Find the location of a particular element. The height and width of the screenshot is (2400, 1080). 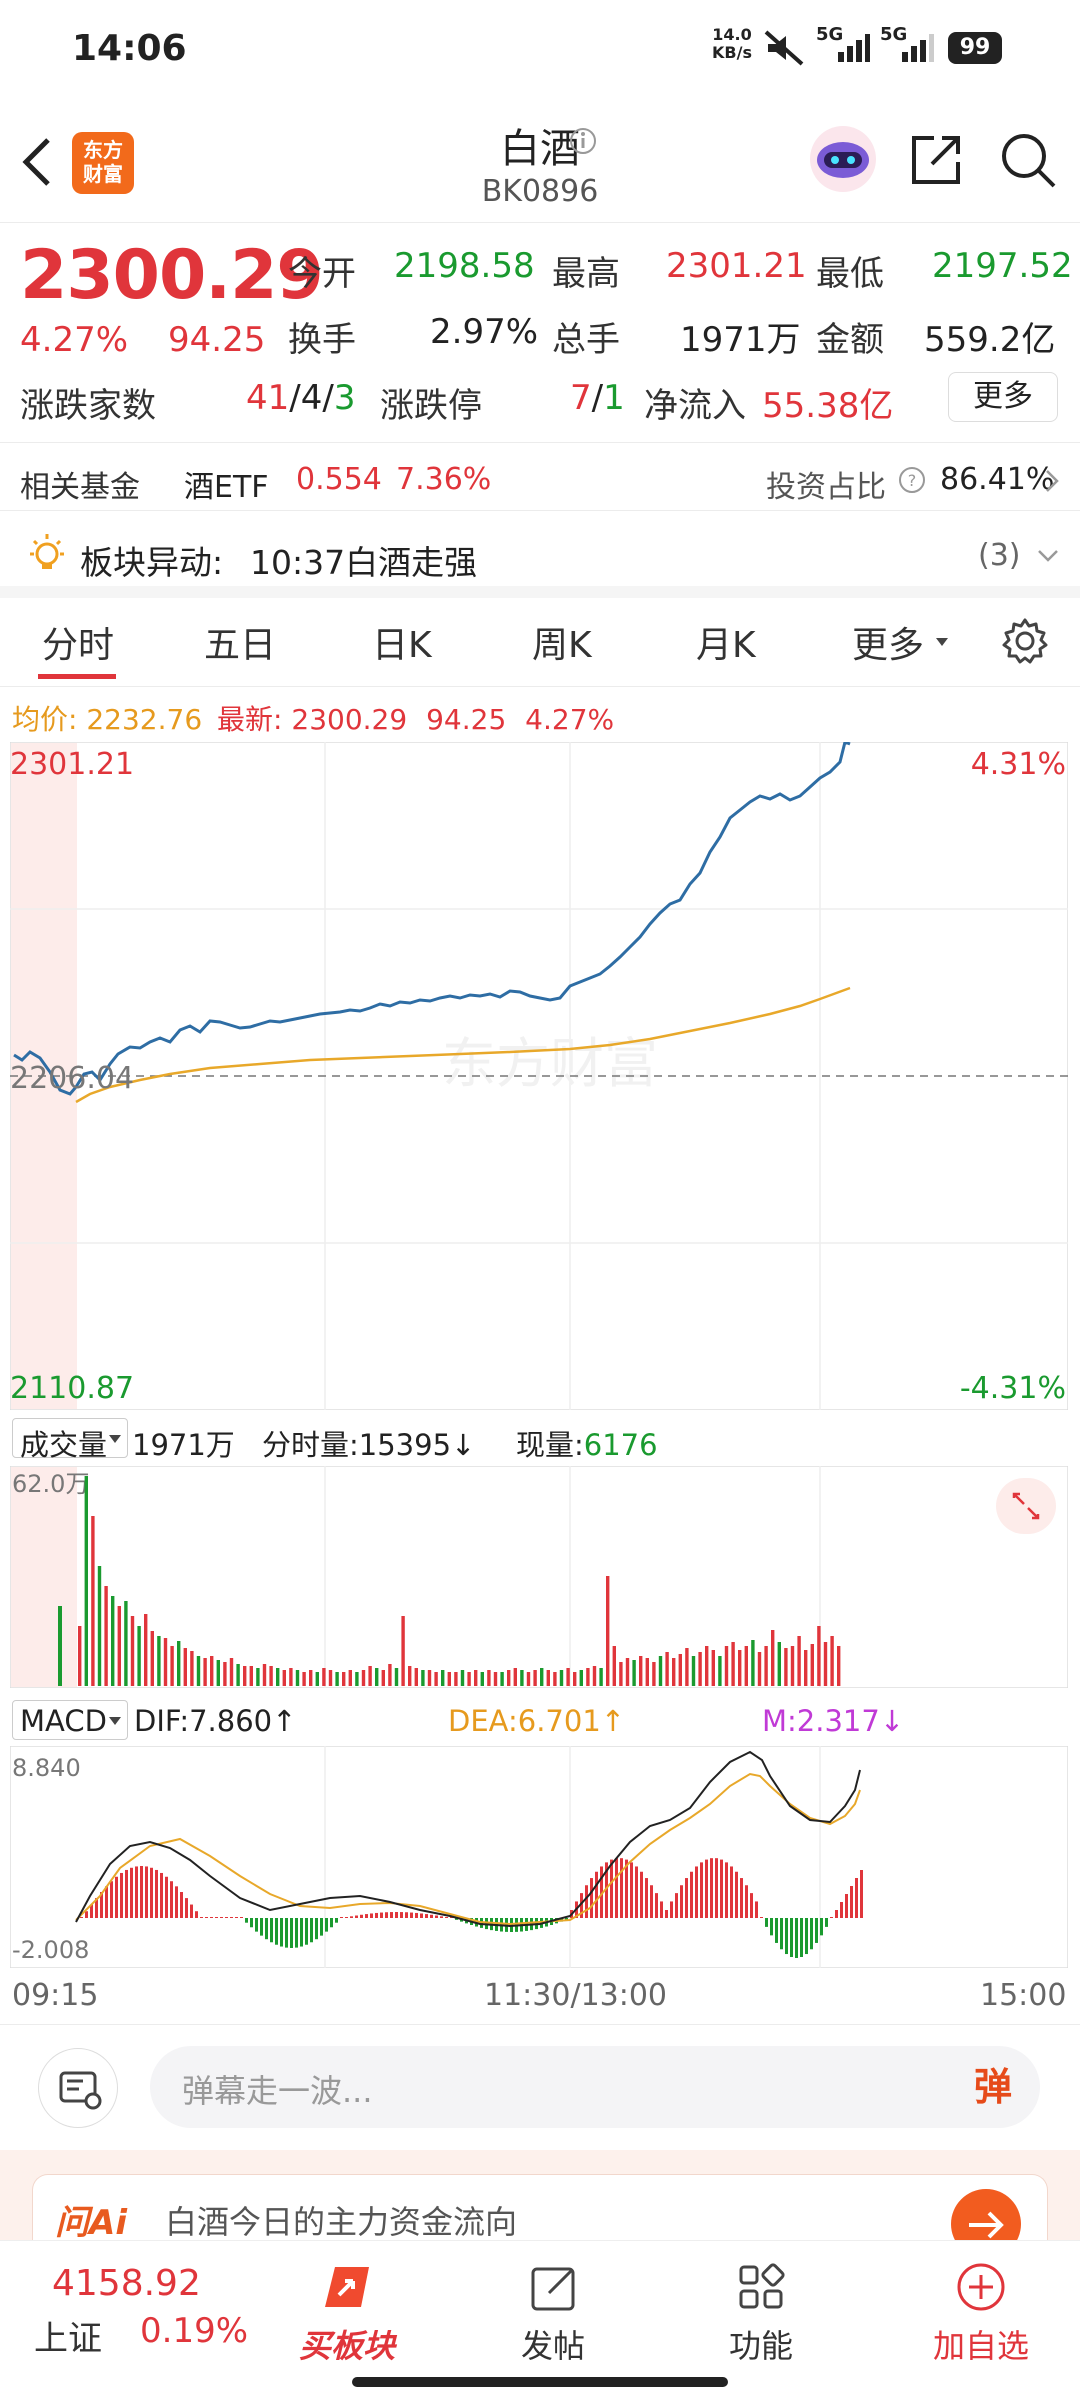

expand-button is located at coordinates (1026, 1506).